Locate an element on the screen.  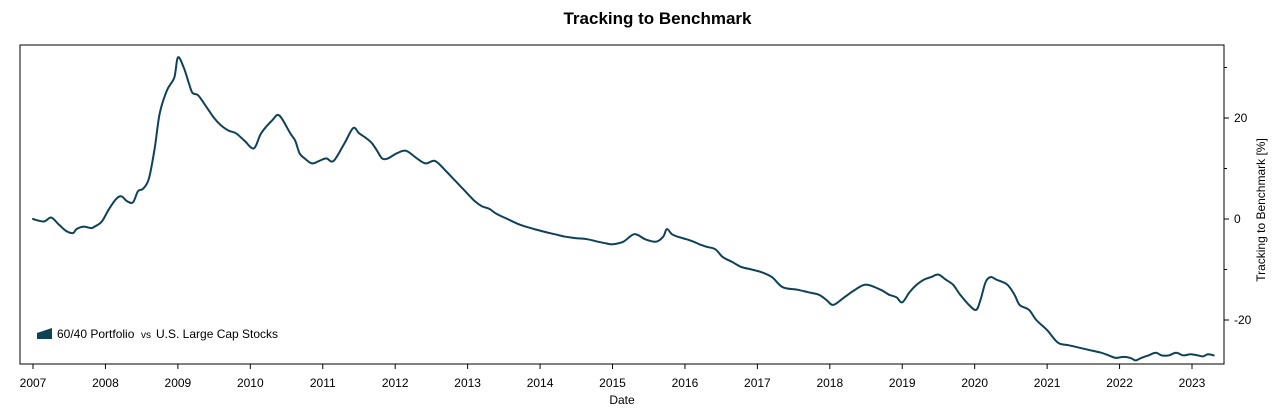
x-tick-label: 2022 is located at coordinates (1119, 383).